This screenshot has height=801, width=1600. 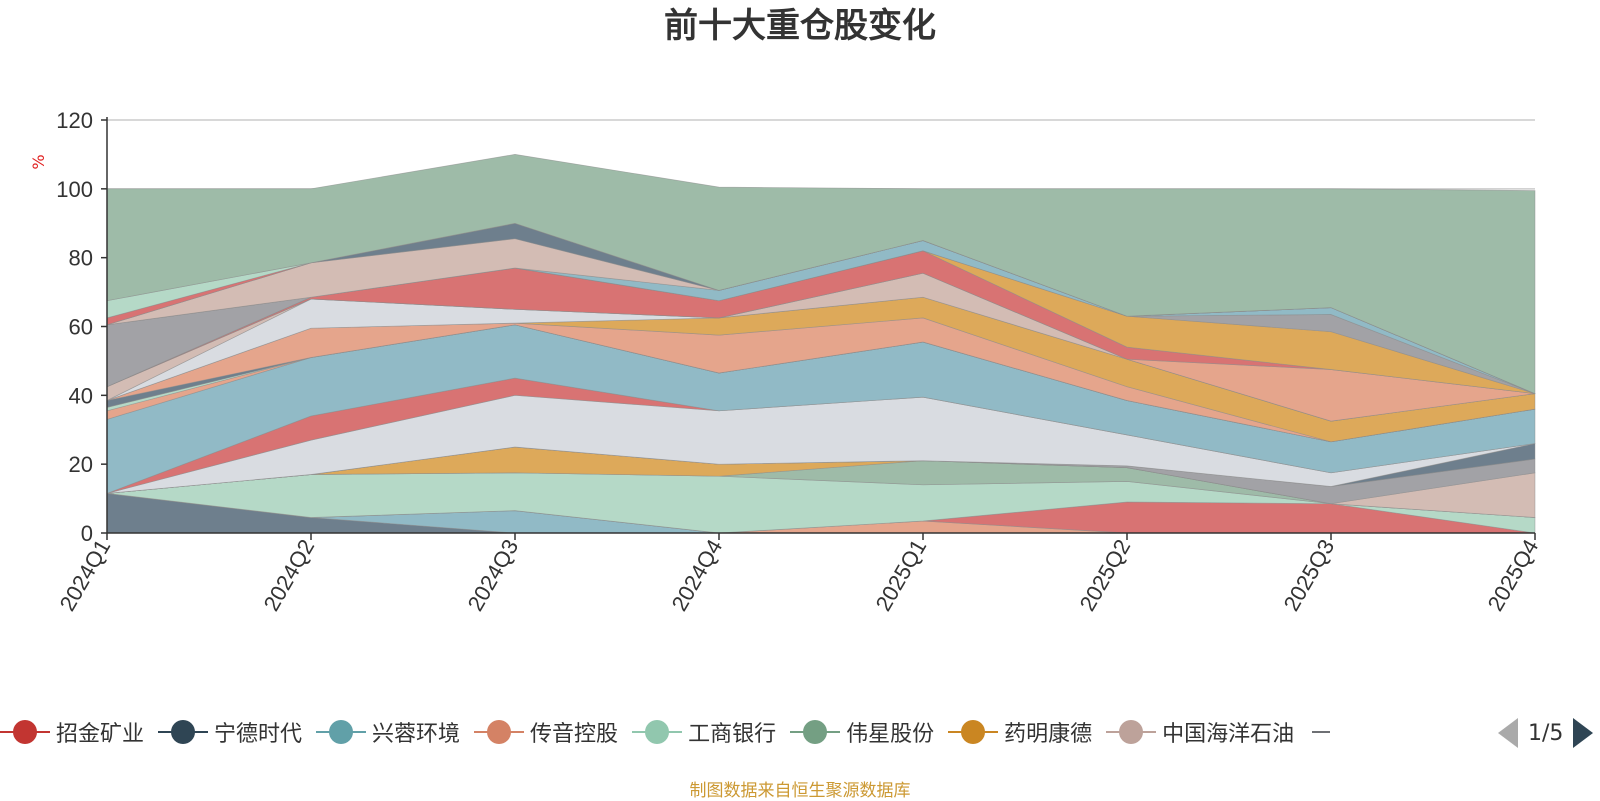 I want to click on legend-label: 药明康德, so click(x=1048, y=734).